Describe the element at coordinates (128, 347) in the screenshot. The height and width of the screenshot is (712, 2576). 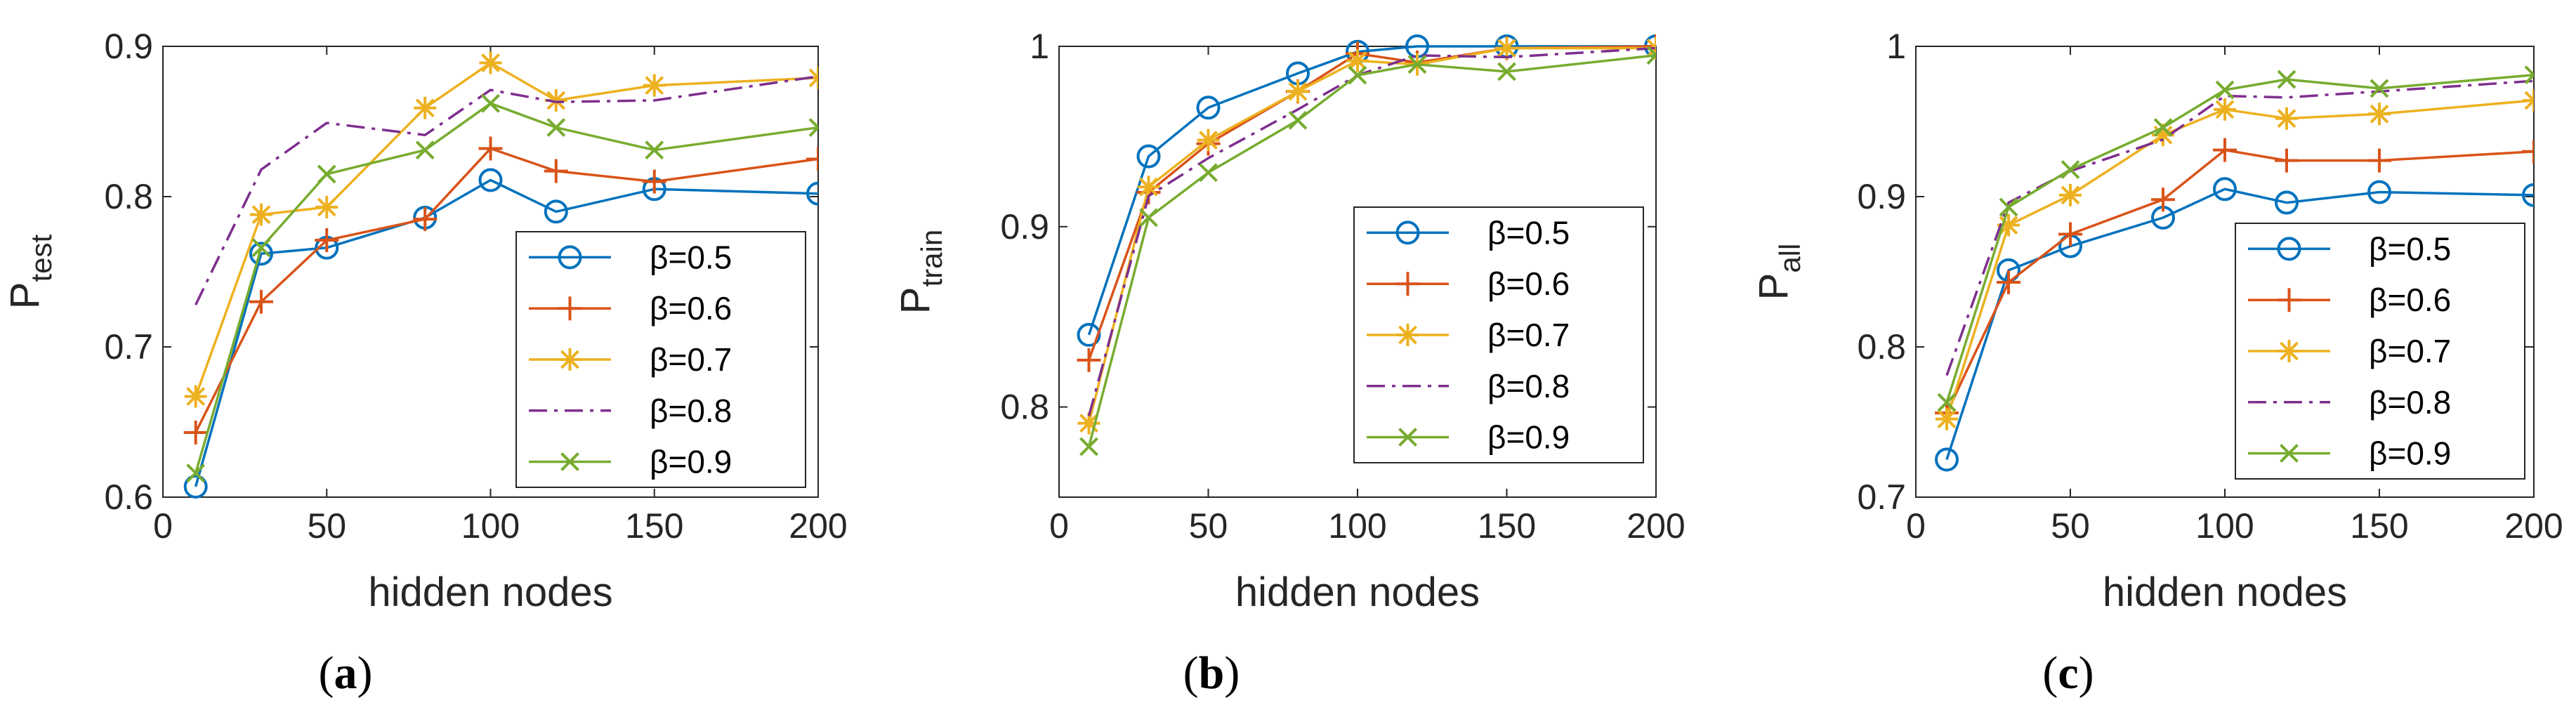
I see `y-tick-label: 0.7` at that location.